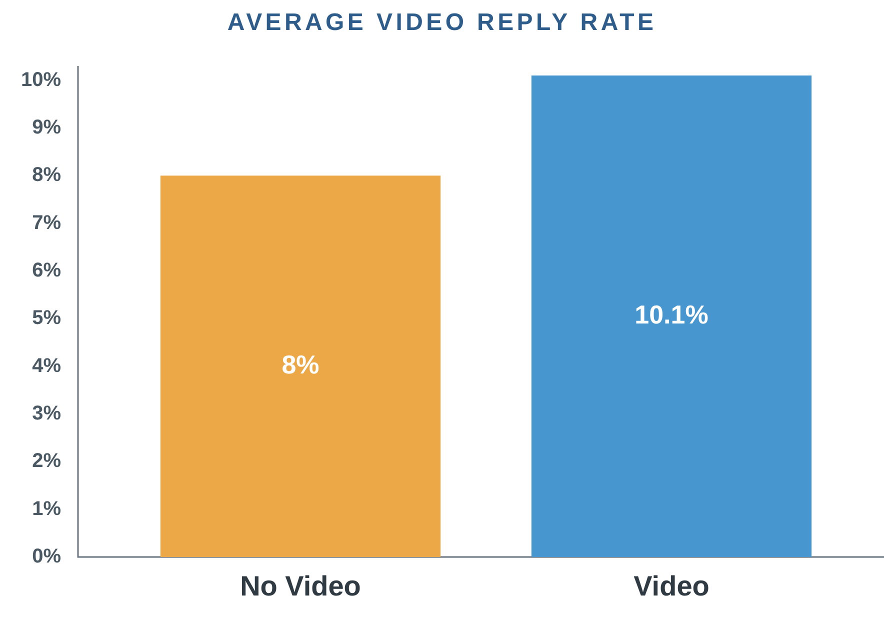 The width and height of the screenshot is (884, 623). Describe the element at coordinates (47, 127) in the screenshot. I see `y-tick-label: 9%` at that location.